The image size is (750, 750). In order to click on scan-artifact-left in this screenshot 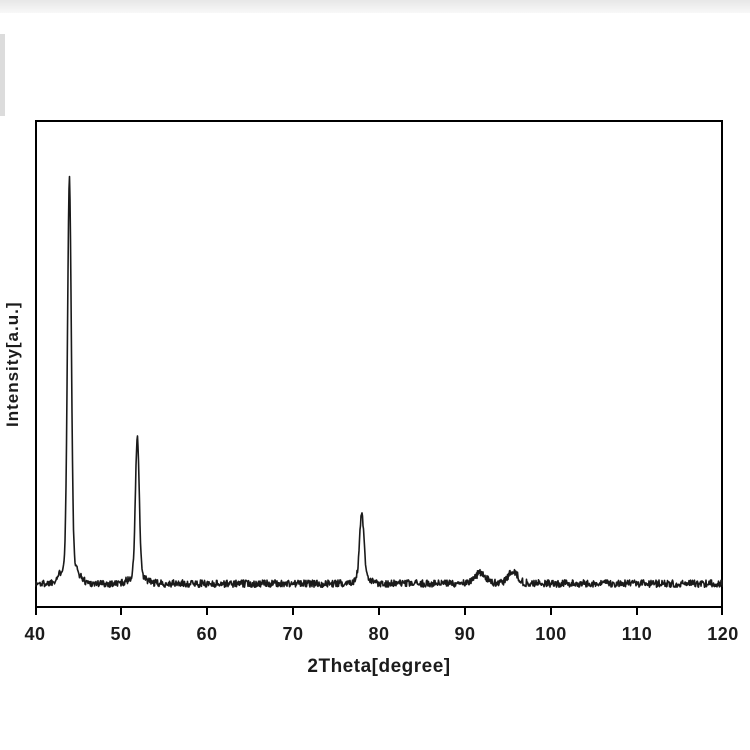, I will do `click(2, 75)`.